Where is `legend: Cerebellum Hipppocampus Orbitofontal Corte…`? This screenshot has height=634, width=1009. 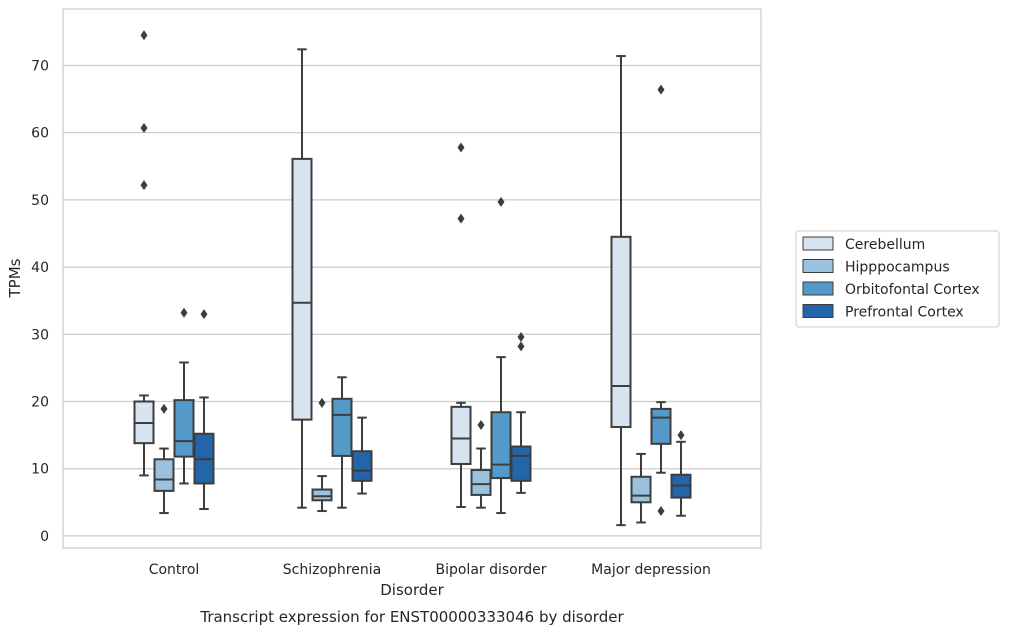 legend: Cerebellum Hipppocampus Orbitofontal Corte… is located at coordinates (897, 279).